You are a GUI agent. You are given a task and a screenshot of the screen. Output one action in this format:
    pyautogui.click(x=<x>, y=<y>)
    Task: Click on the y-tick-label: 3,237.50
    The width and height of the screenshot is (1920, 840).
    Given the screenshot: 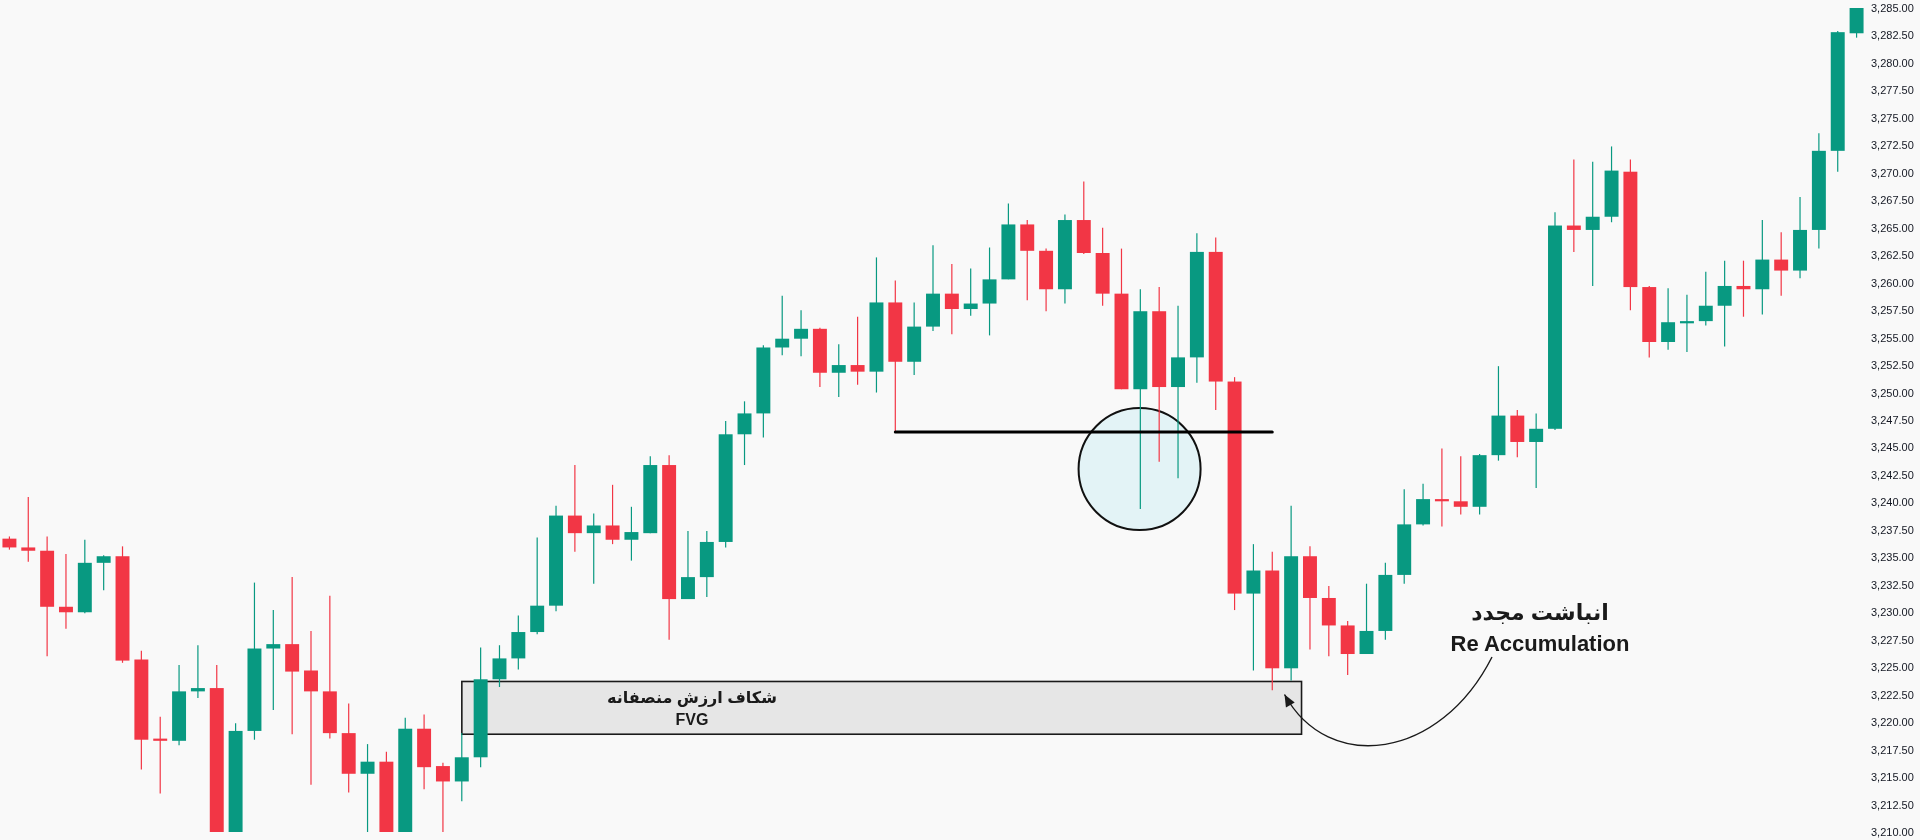 What is the action you would take?
    pyautogui.click(x=1892, y=529)
    